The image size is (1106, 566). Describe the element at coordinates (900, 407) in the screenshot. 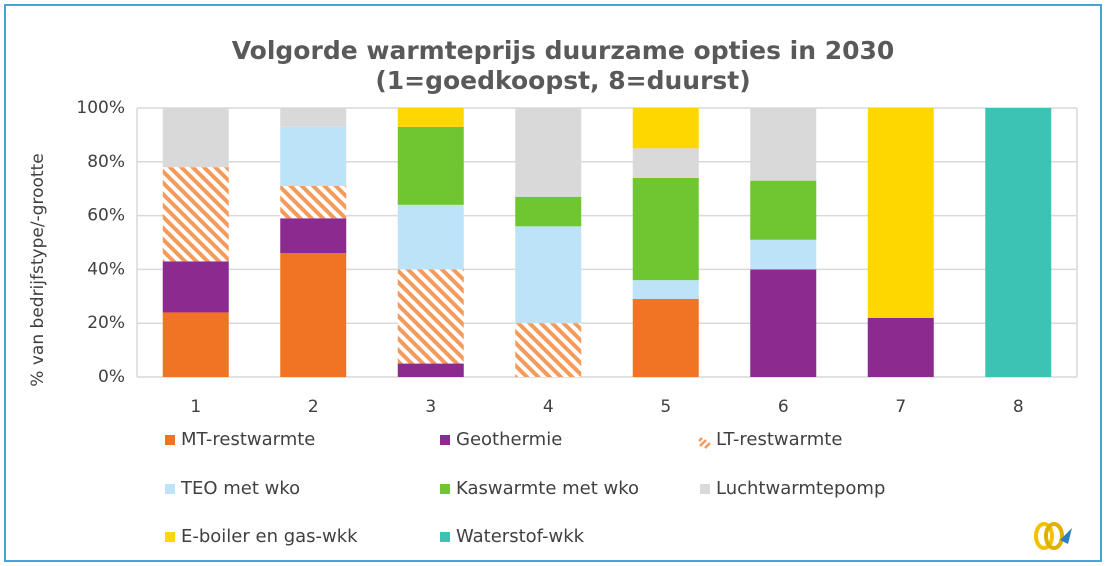

I see `x-tick-label: 7` at that location.